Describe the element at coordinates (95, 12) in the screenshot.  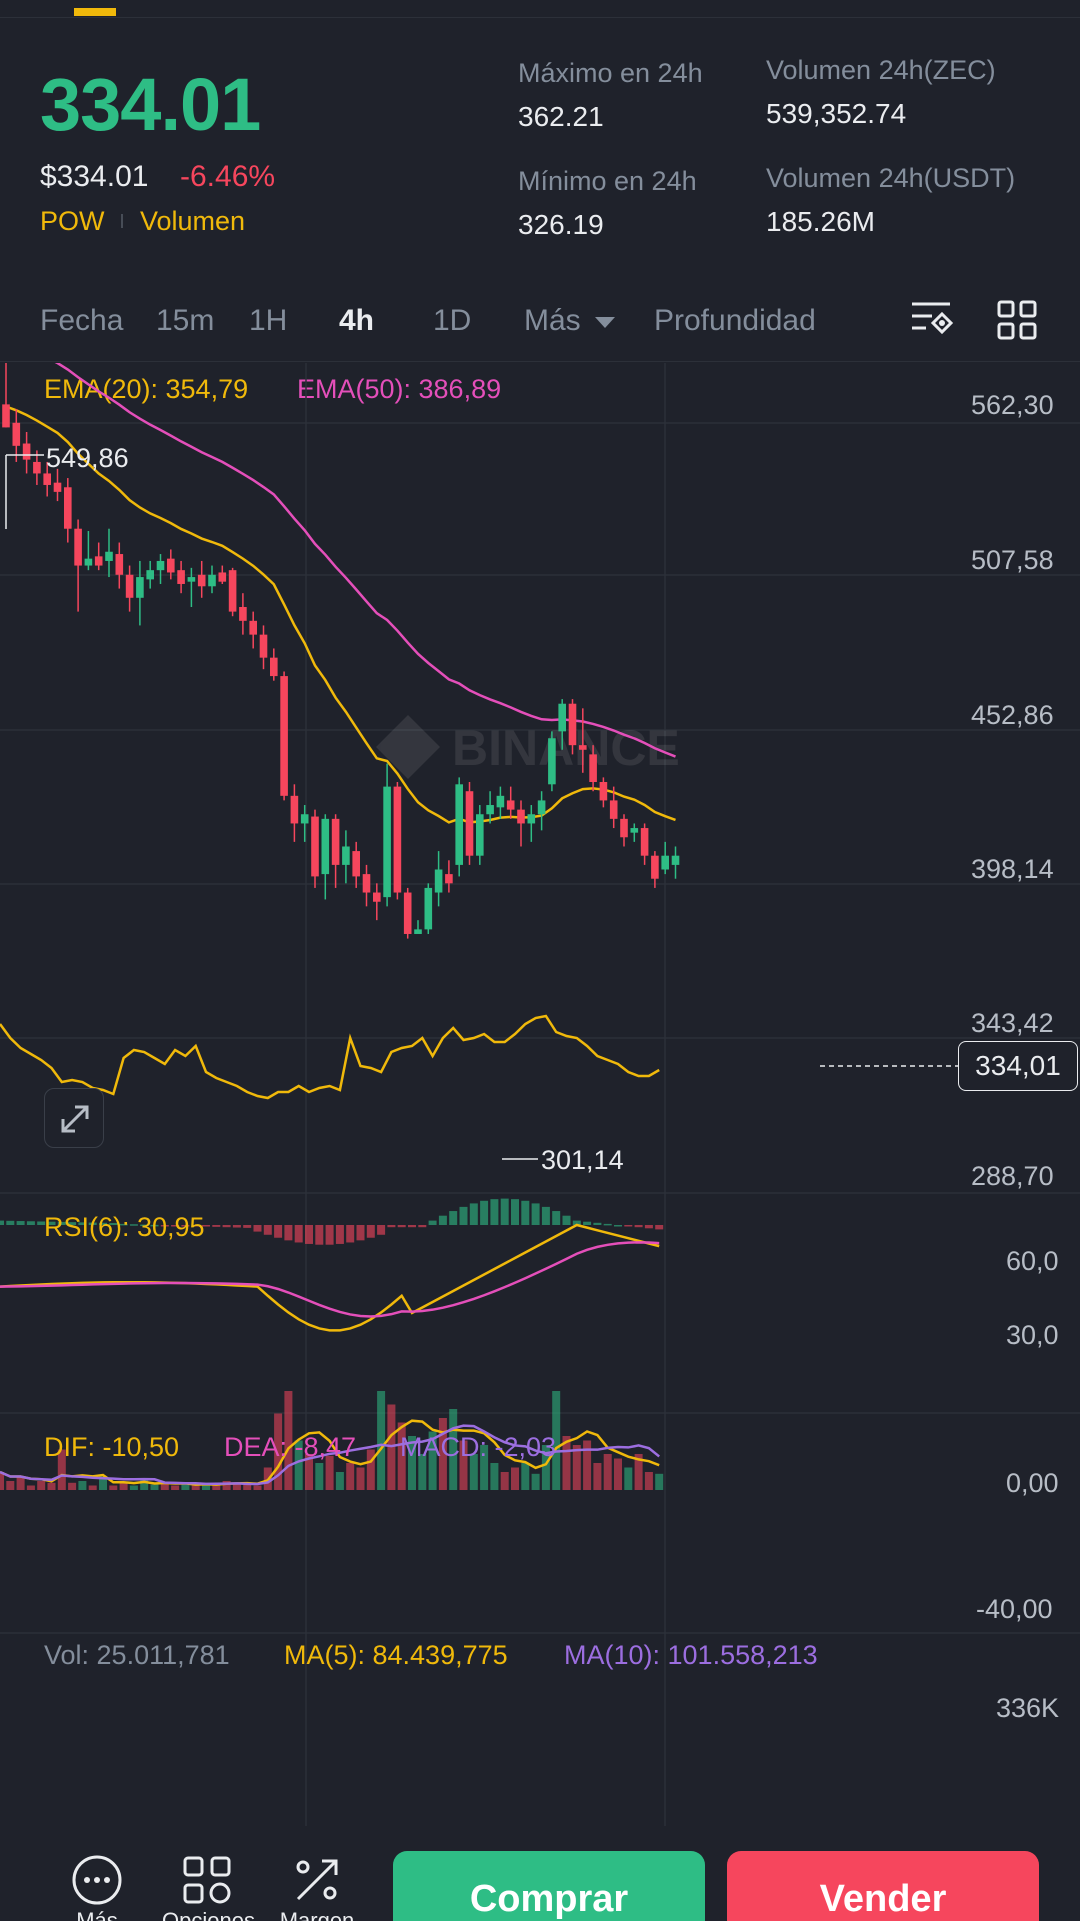
I see `active-tab-indicator` at that location.